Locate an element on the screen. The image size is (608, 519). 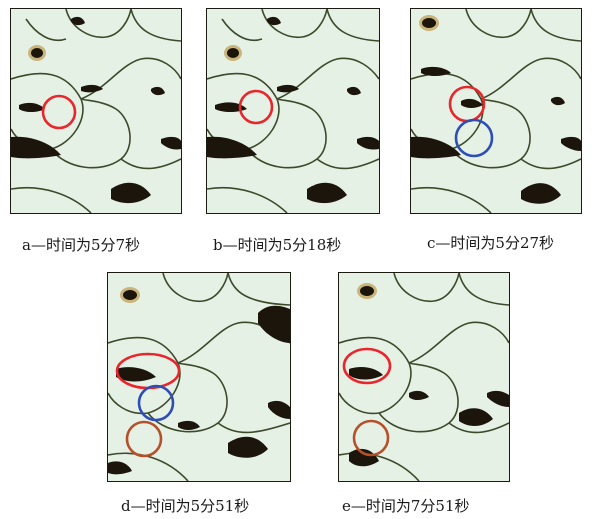
caption-b: b—时间为5分18秒 is located at coordinates (277, 245).